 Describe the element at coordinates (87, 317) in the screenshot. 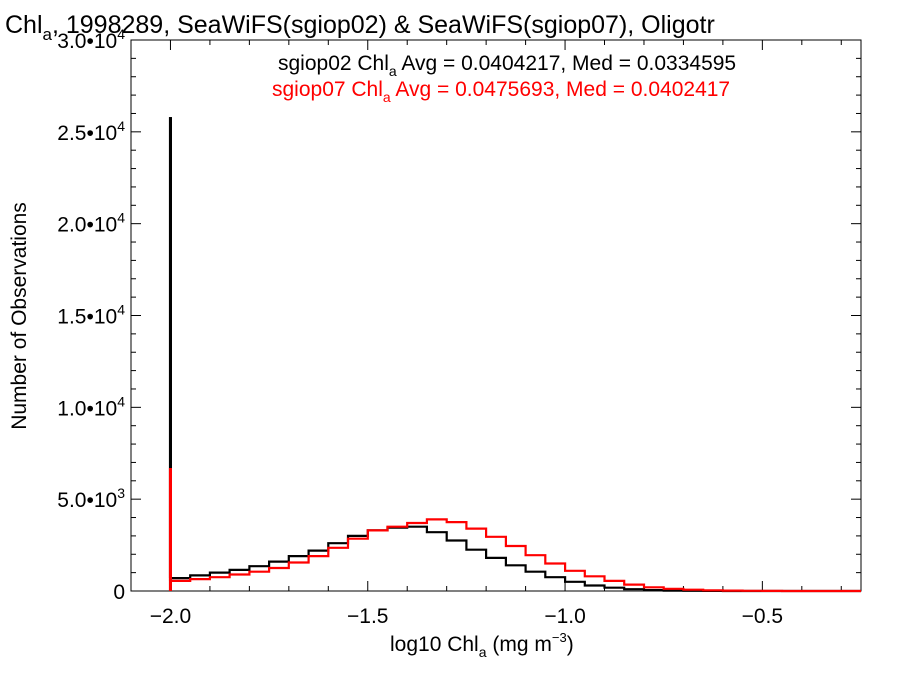

I see `y-tick-label-mantissa: 1.5•10` at that location.